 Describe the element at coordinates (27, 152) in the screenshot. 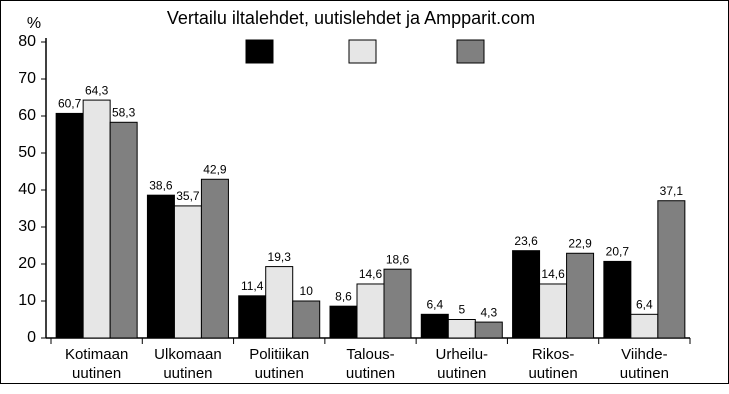

I see `y-tick-label: 50` at that location.